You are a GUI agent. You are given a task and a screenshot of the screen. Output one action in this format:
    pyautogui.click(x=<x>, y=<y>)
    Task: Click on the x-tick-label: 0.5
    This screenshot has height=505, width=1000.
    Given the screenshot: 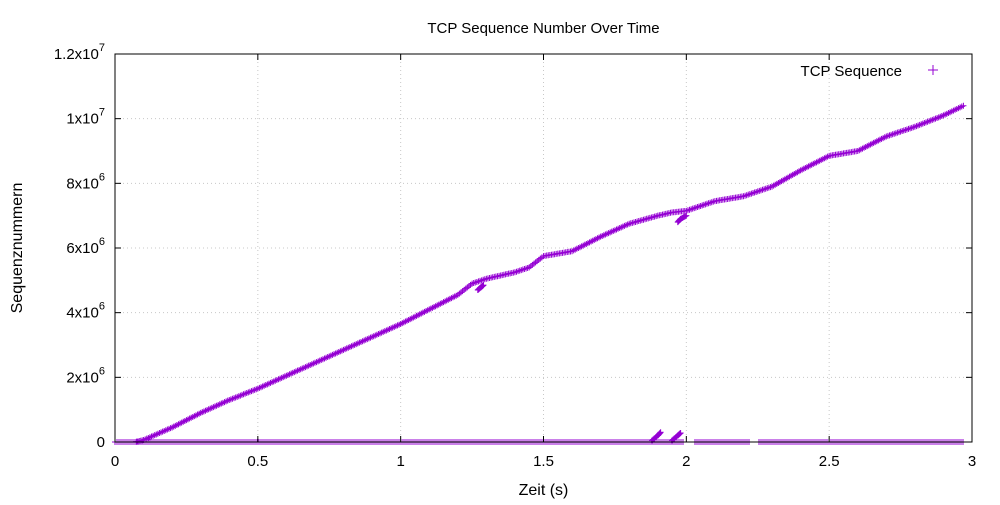 What is the action you would take?
    pyautogui.click(x=257, y=461)
    